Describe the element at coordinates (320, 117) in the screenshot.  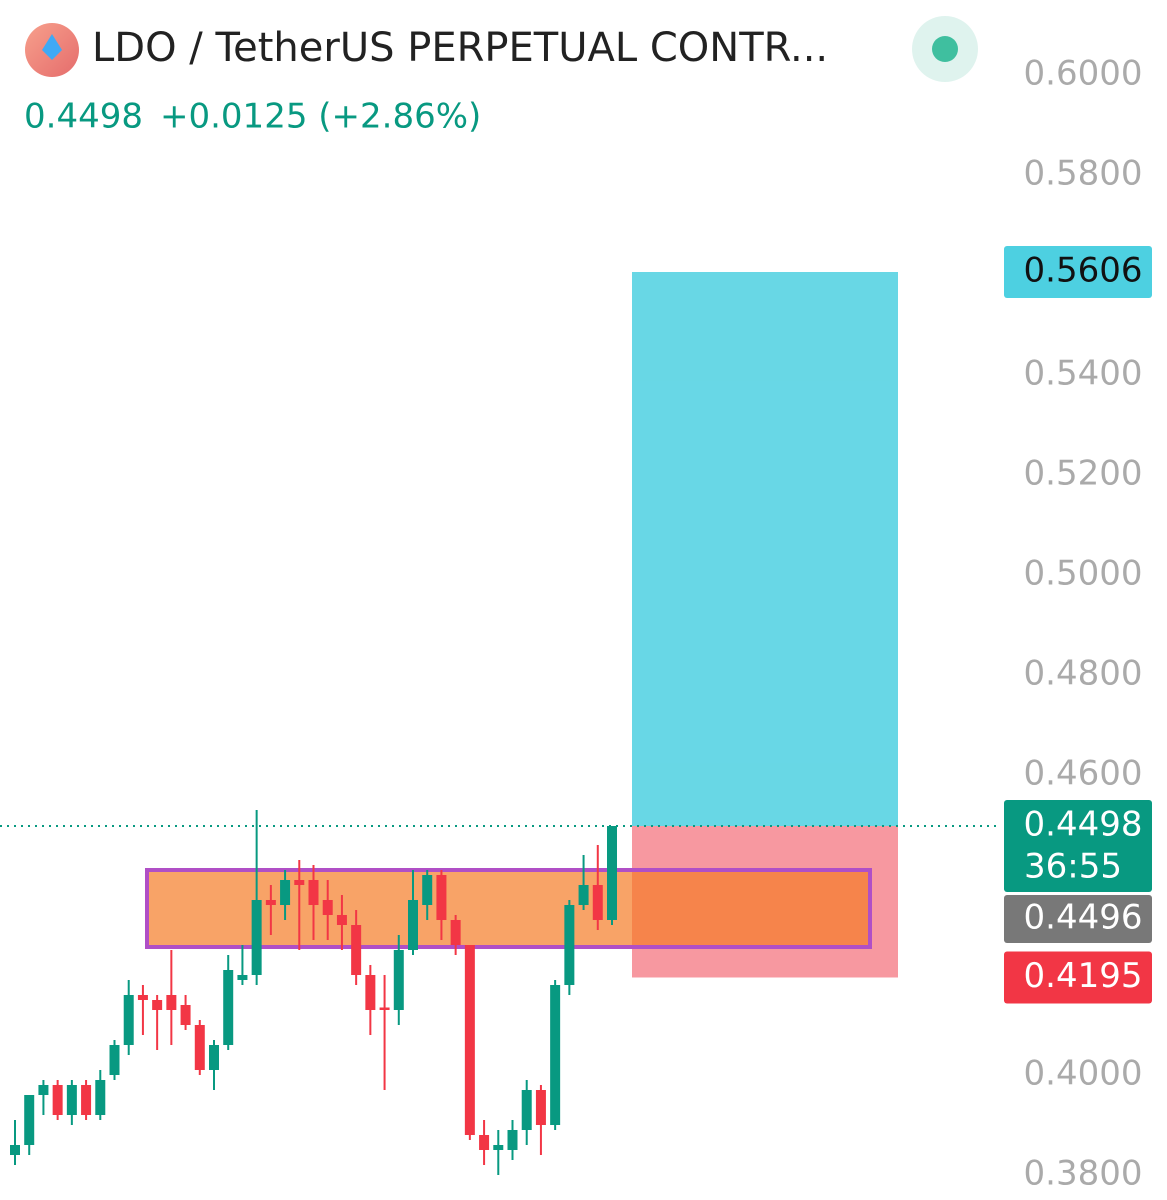
I see `price-change: +0.0125 (+2.86%)` at that location.